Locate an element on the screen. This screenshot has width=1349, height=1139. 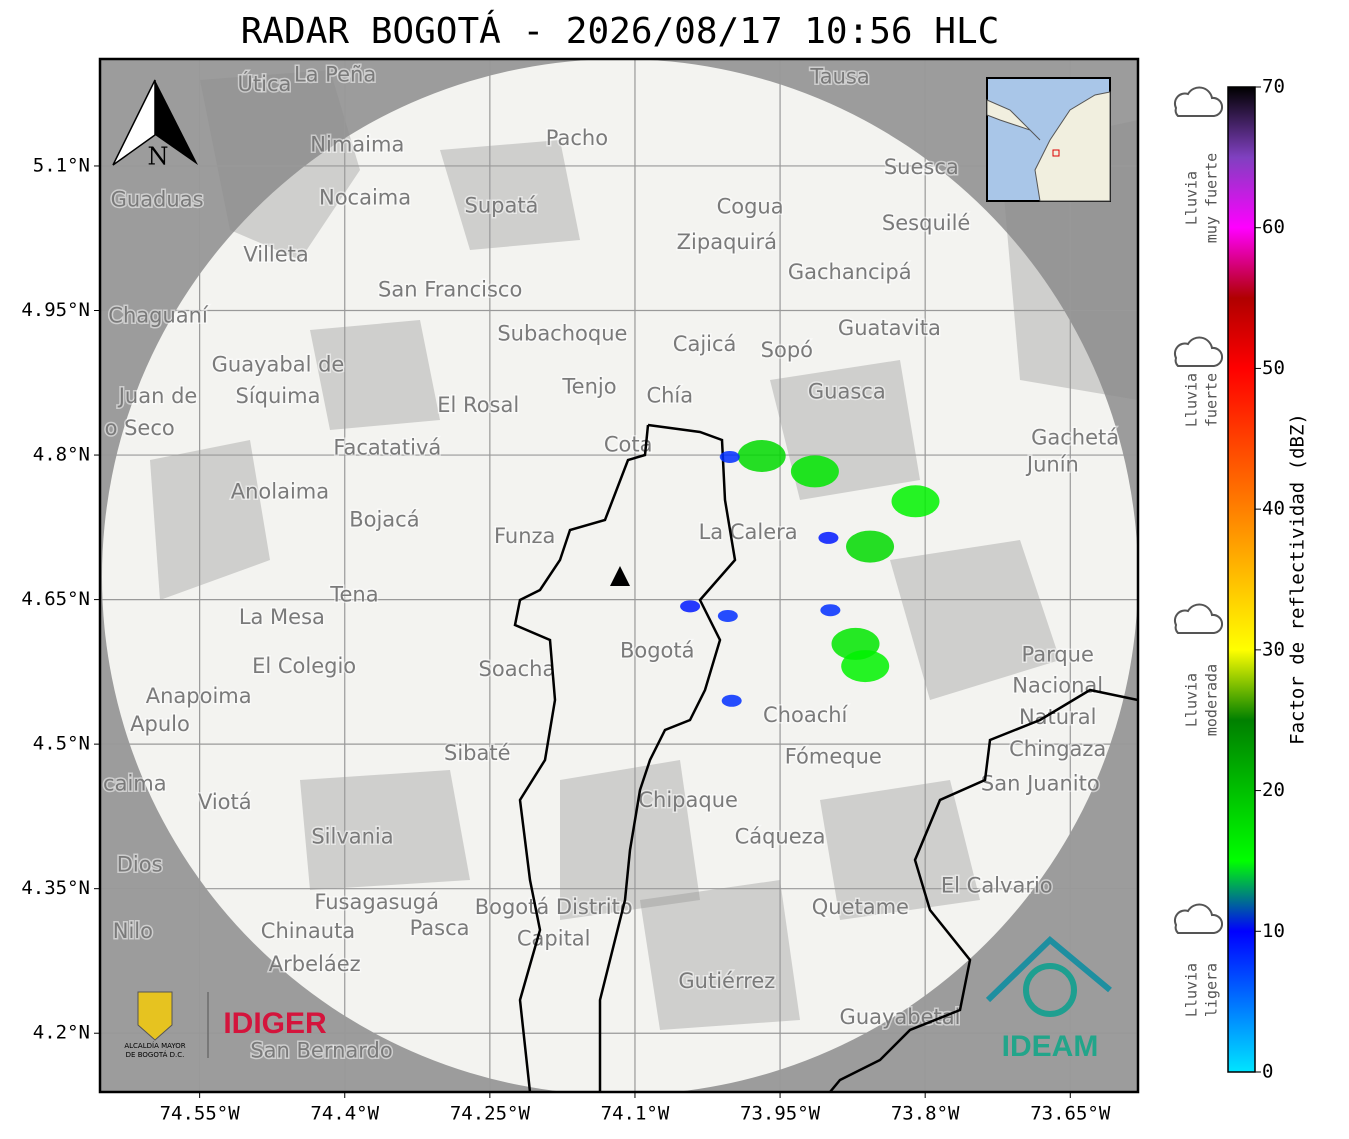
colorbar-tick-label: 10 is located at coordinates (1273, 931).